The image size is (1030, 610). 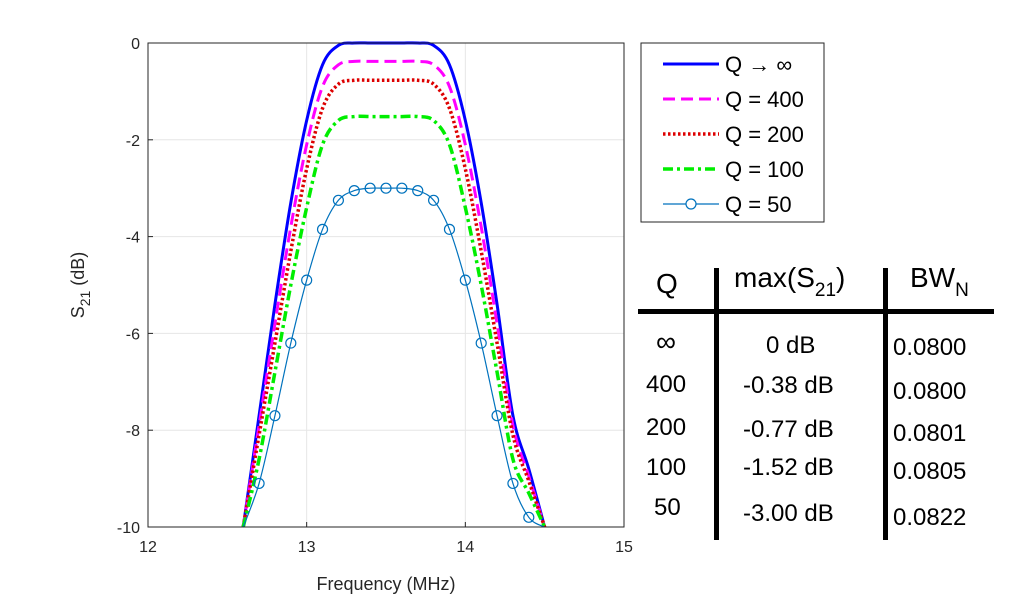 What do you see at coordinates (691, 204) in the screenshot?
I see `legend-marker` at bounding box center [691, 204].